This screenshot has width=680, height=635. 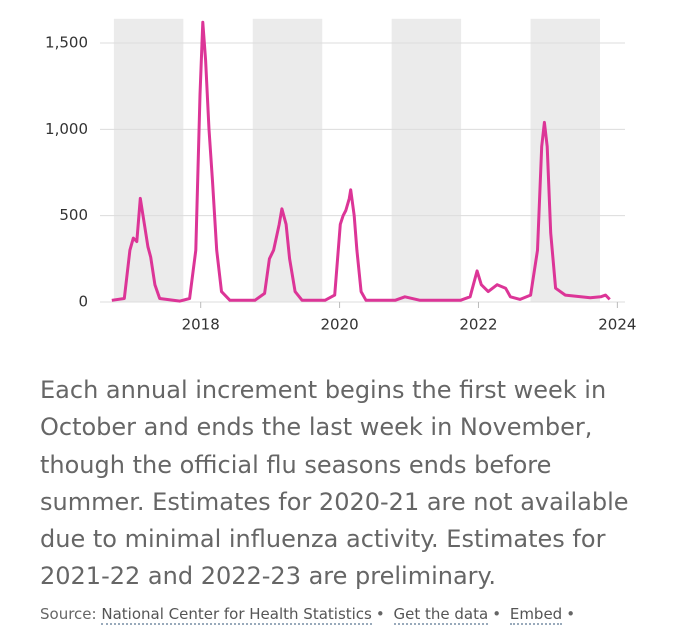 I want to click on source-link: National Center for Health Statistics, so click(x=236, y=615).